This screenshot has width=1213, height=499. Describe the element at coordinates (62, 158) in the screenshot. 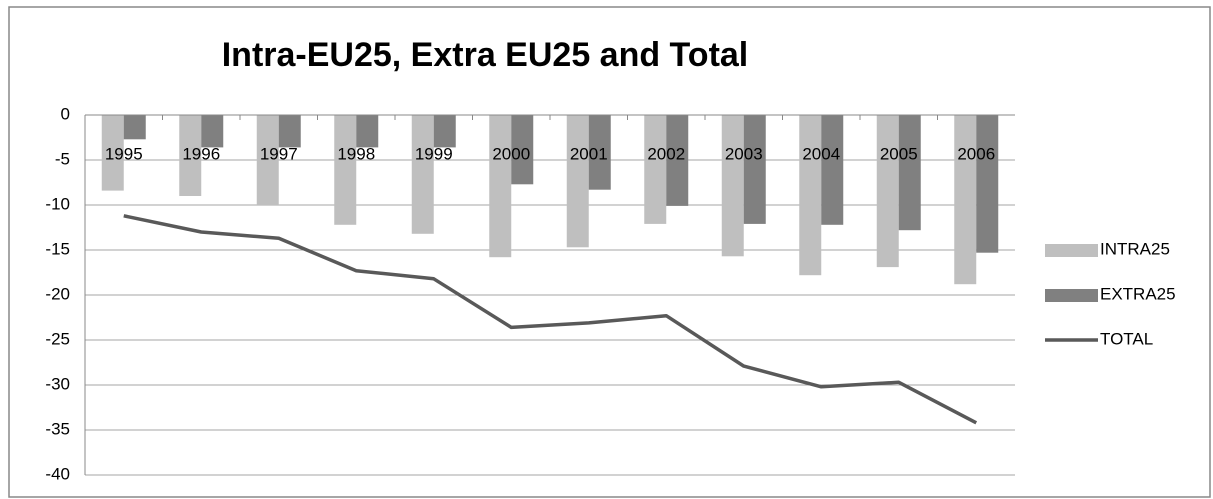

I see `y-tick-label: -5` at that location.